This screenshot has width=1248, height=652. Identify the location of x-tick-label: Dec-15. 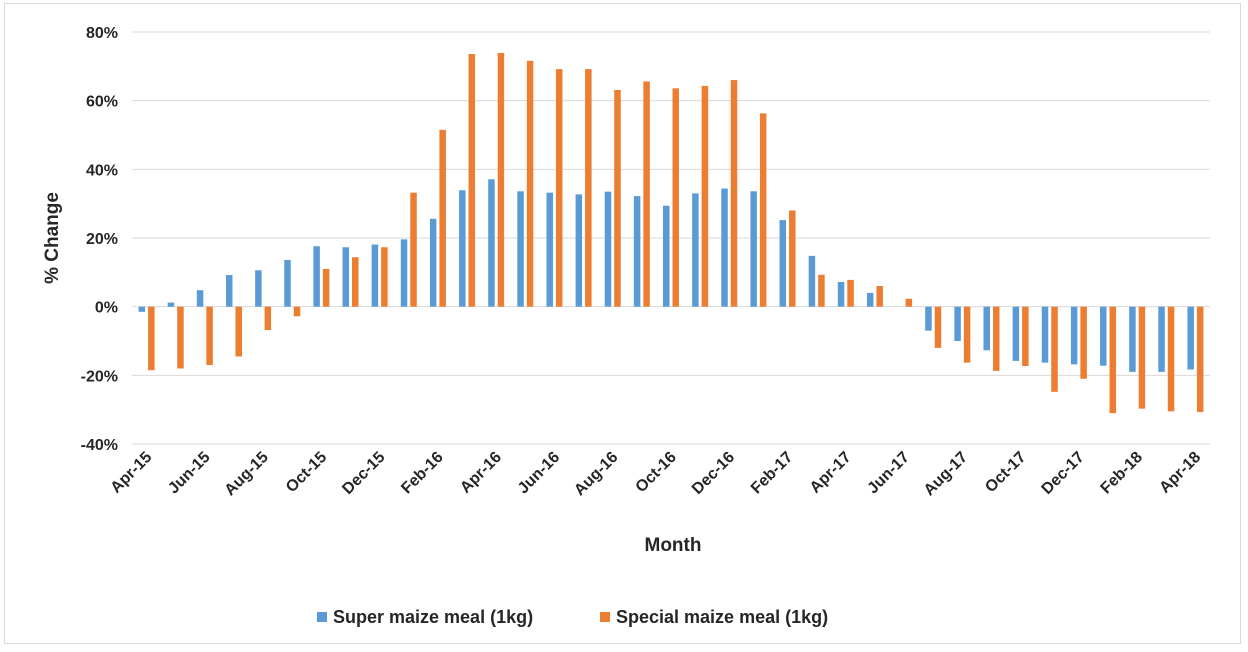
(363, 473).